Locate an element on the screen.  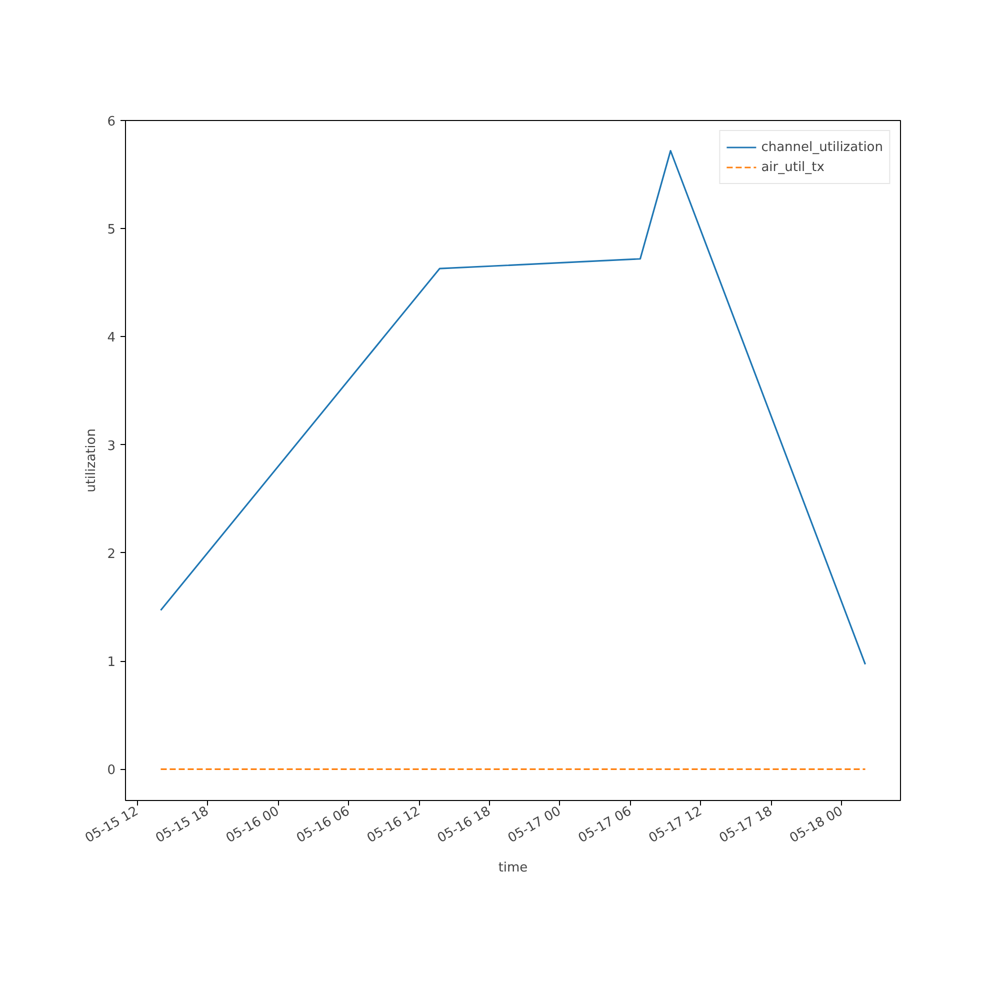
y-tick-label: 0 is located at coordinates (111, 770).